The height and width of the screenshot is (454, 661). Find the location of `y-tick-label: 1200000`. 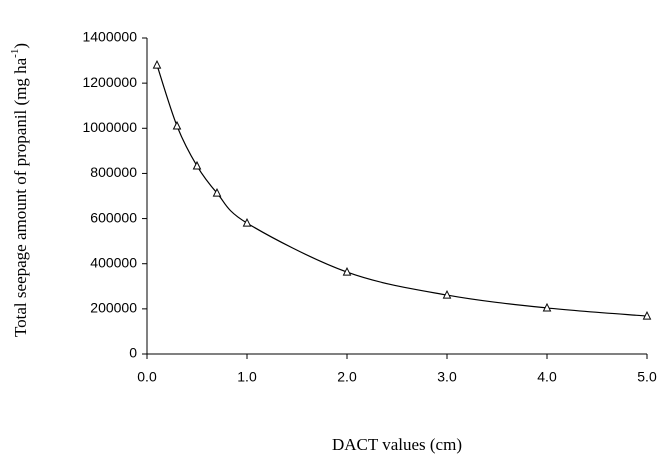

y-tick-label: 1200000 is located at coordinates (109, 82).